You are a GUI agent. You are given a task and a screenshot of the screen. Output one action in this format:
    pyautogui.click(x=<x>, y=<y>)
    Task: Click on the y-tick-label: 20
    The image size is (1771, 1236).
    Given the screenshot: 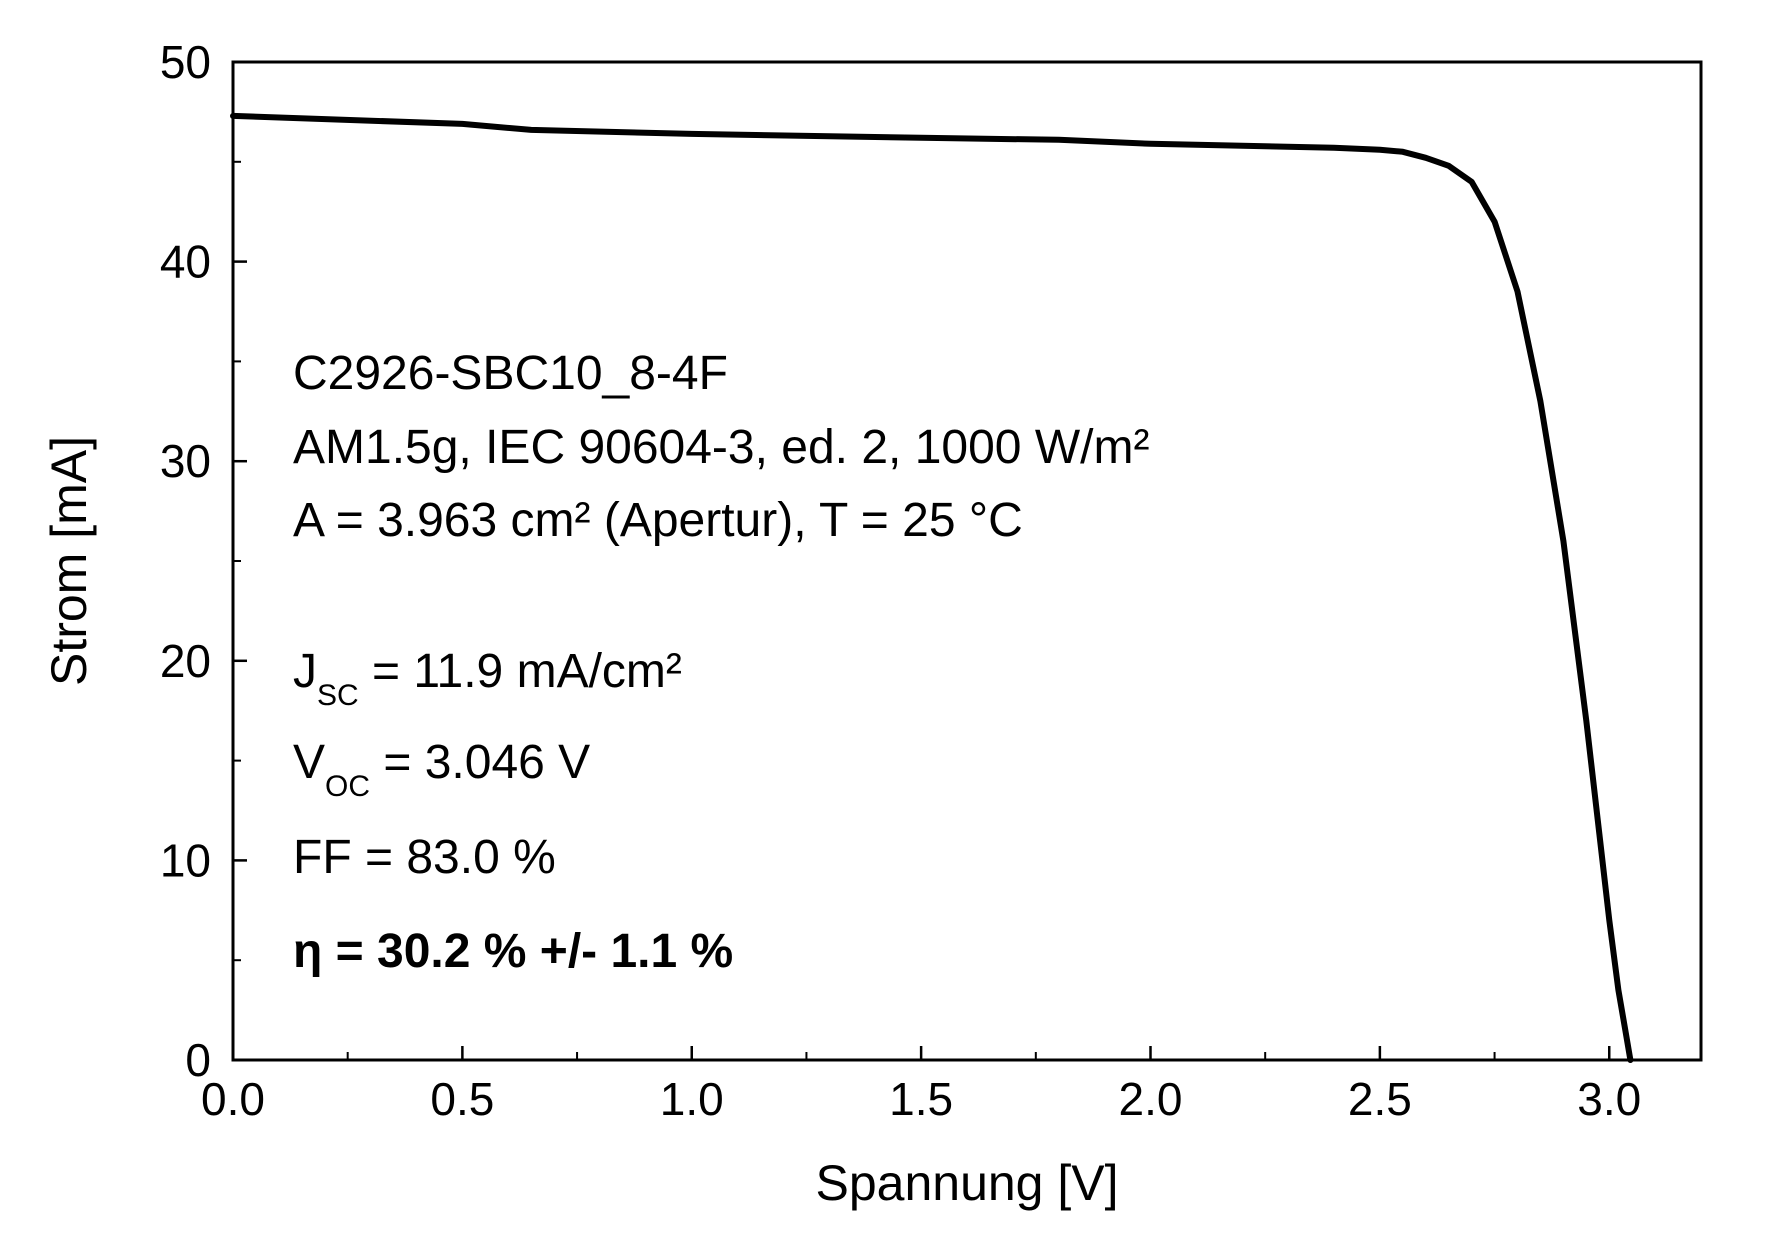 What is the action you would take?
    pyautogui.click(x=185, y=661)
    